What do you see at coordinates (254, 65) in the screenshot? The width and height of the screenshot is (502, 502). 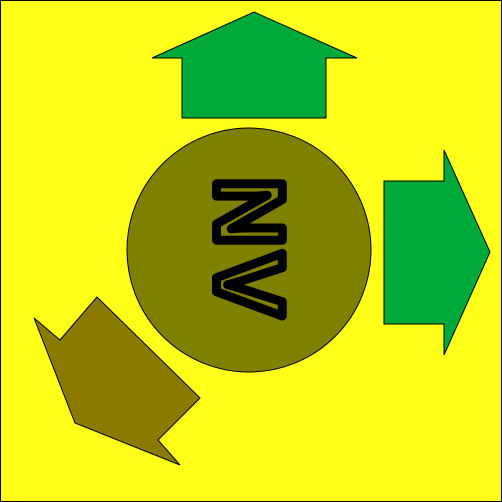 I see `arrow-up` at bounding box center [254, 65].